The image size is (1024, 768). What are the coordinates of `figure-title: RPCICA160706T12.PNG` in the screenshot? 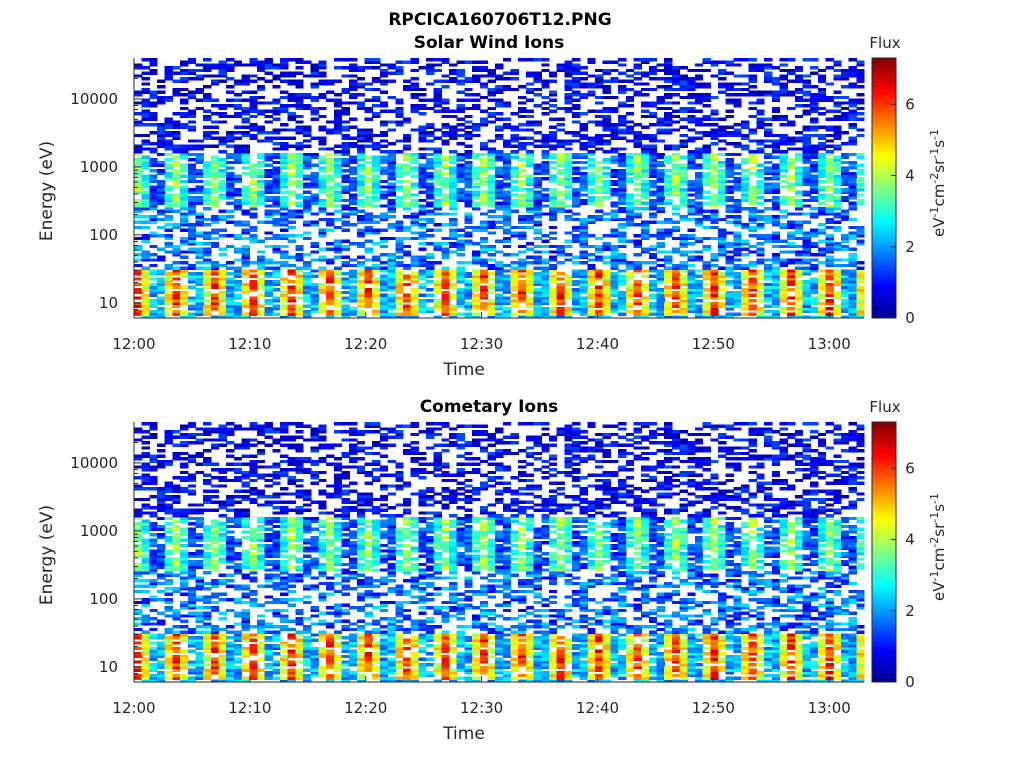 It's located at (499, 20).